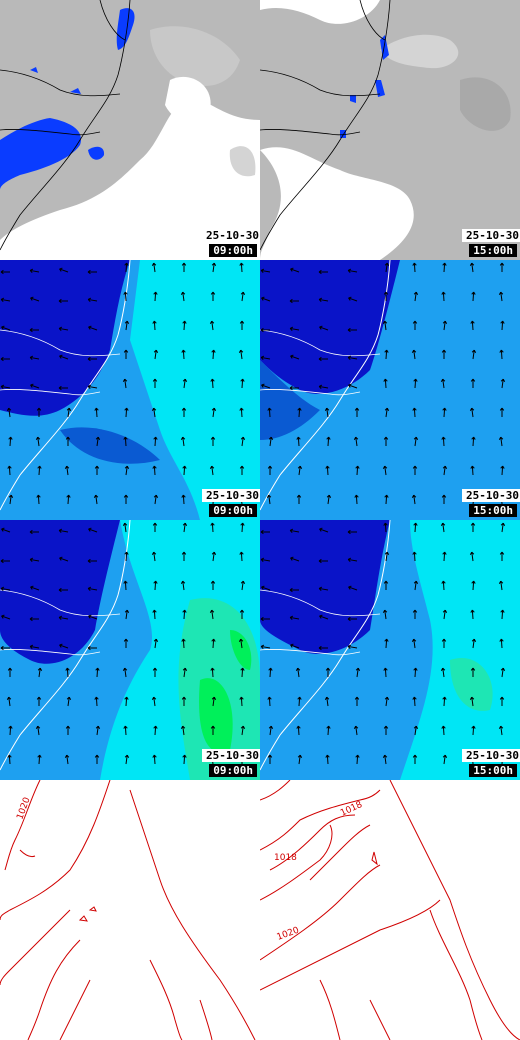 Image resolution: width=520 pixels, height=1040 pixels. Describe the element at coordinates (130, 650) in the screenshot. I see `wind-graphic` at that location.